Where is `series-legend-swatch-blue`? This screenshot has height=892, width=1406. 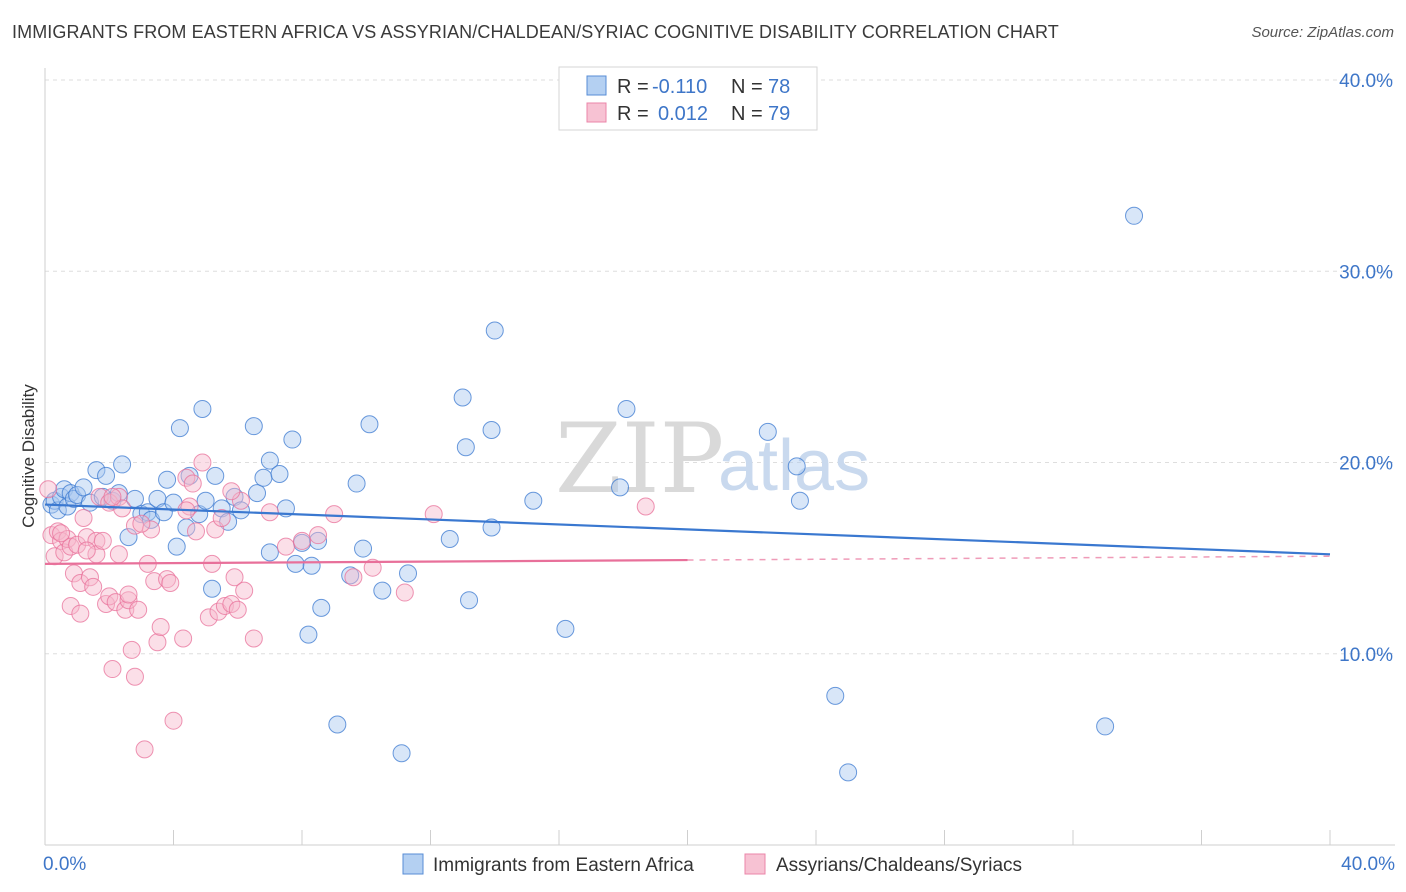
series-legend-swatch-blue is located at coordinates (413, 864).